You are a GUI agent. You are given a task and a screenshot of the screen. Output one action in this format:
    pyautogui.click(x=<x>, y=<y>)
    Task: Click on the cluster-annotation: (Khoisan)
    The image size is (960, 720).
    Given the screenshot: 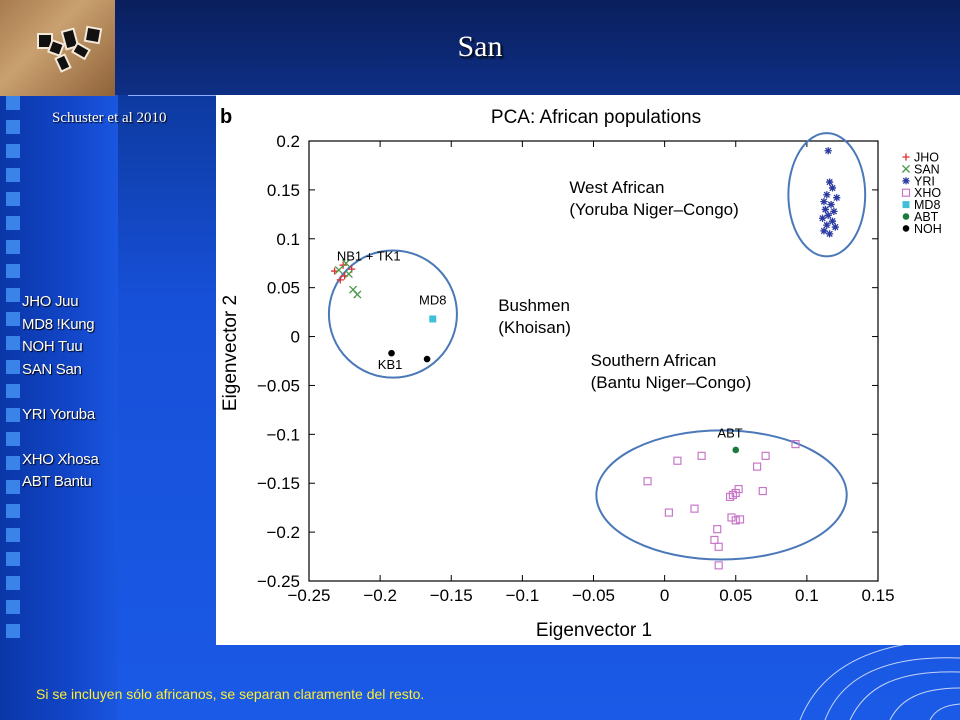 What is the action you would take?
    pyautogui.click(x=534, y=327)
    